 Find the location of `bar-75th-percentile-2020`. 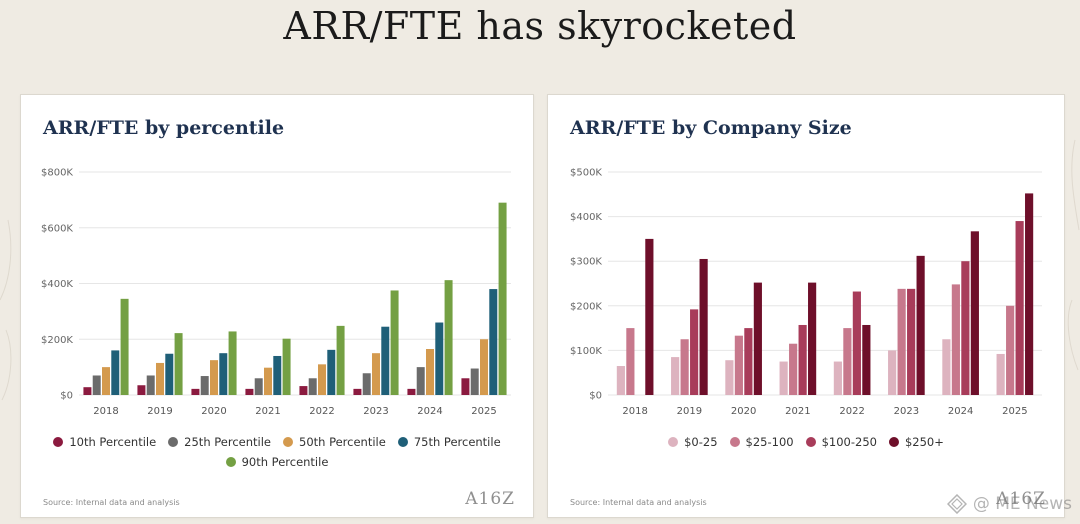

bar-75th-percentile-2020 is located at coordinates (223, 374).